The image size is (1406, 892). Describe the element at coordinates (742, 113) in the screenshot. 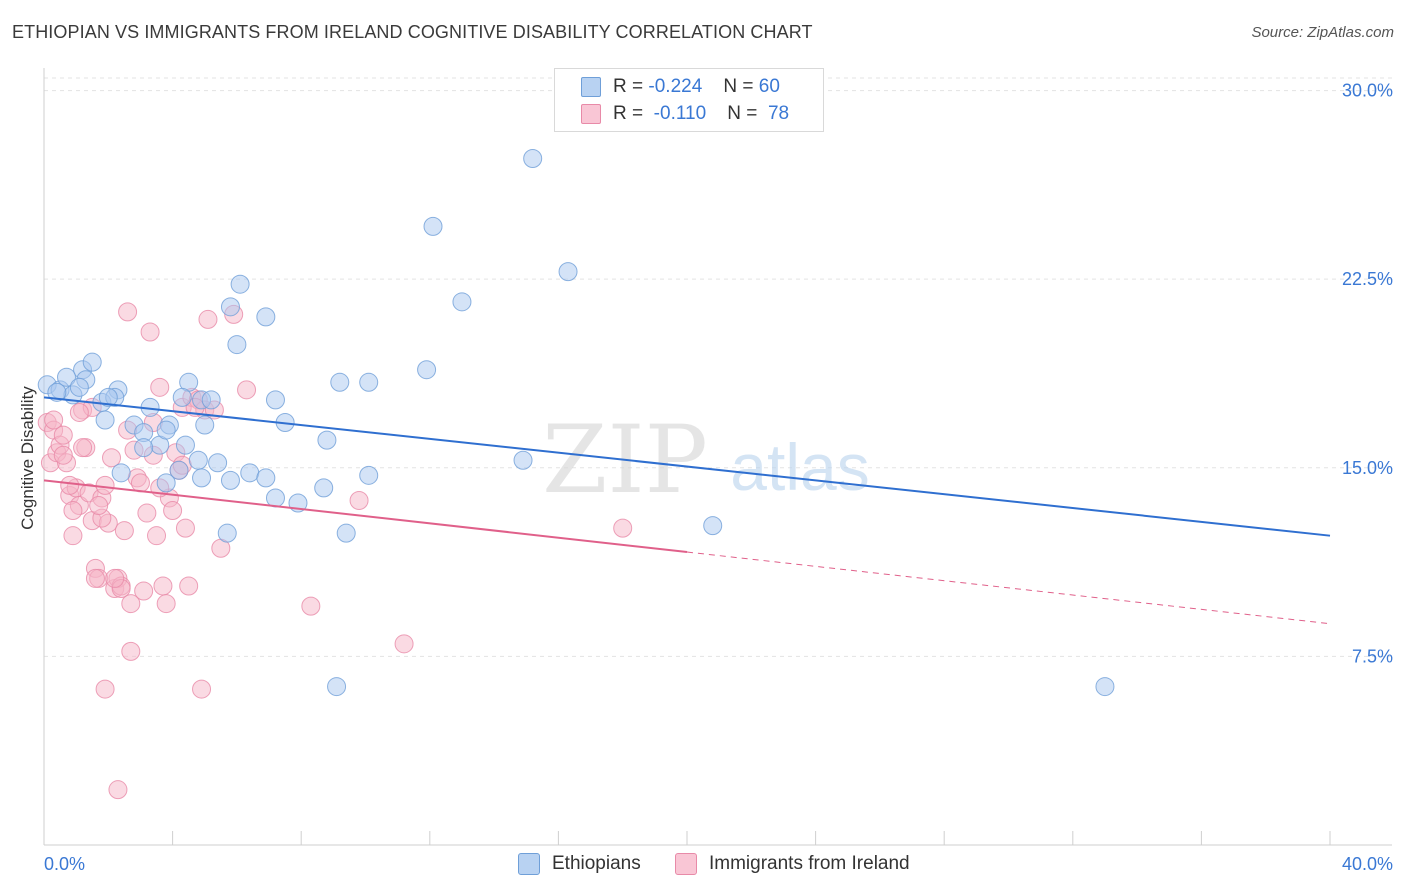

I see `legend-n-label: N =` at that location.